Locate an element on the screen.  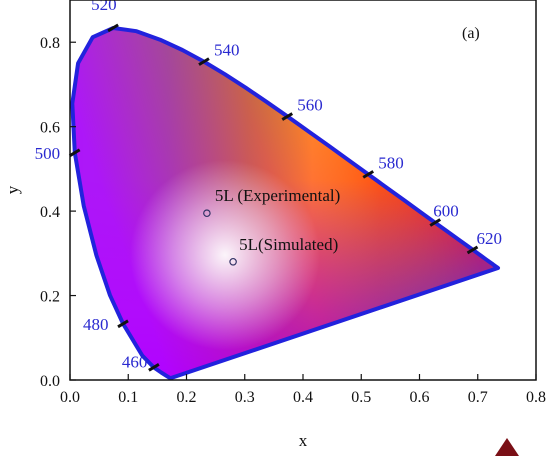
x-axis-ticks: 0.0 0.1 0.2 0.3 0.4 0.5 0.6 0.7 0.8 is located at coordinates (303, 390).